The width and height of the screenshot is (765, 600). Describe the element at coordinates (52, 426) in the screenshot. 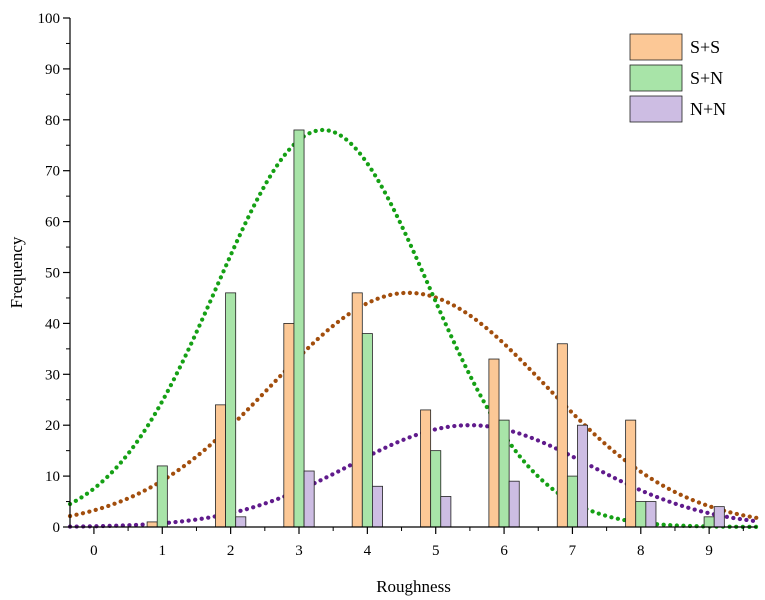

I see `y-tick-label: 20` at that location.